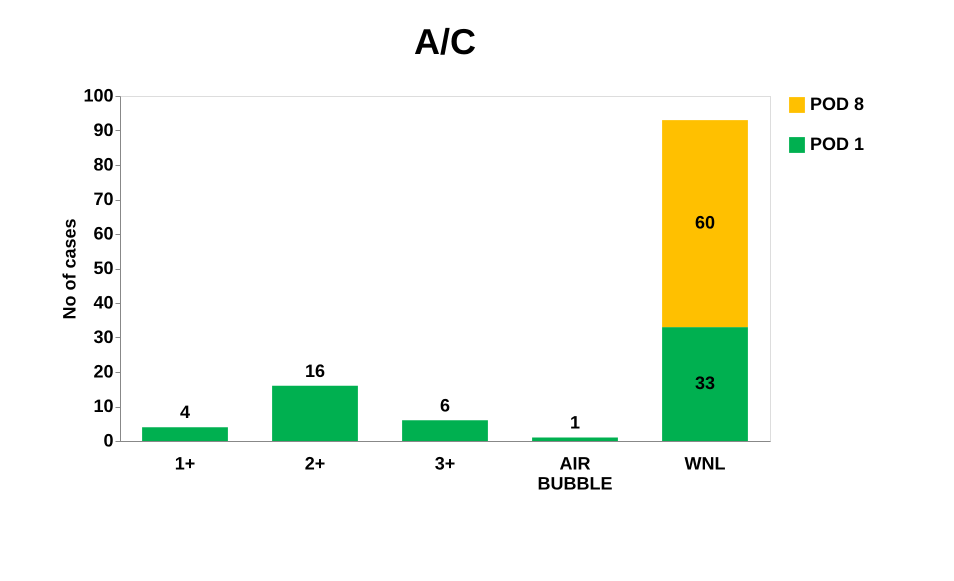  Describe the element at coordinates (837, 144) in the screenshot. I see `legend-label: POD 1` at that location.